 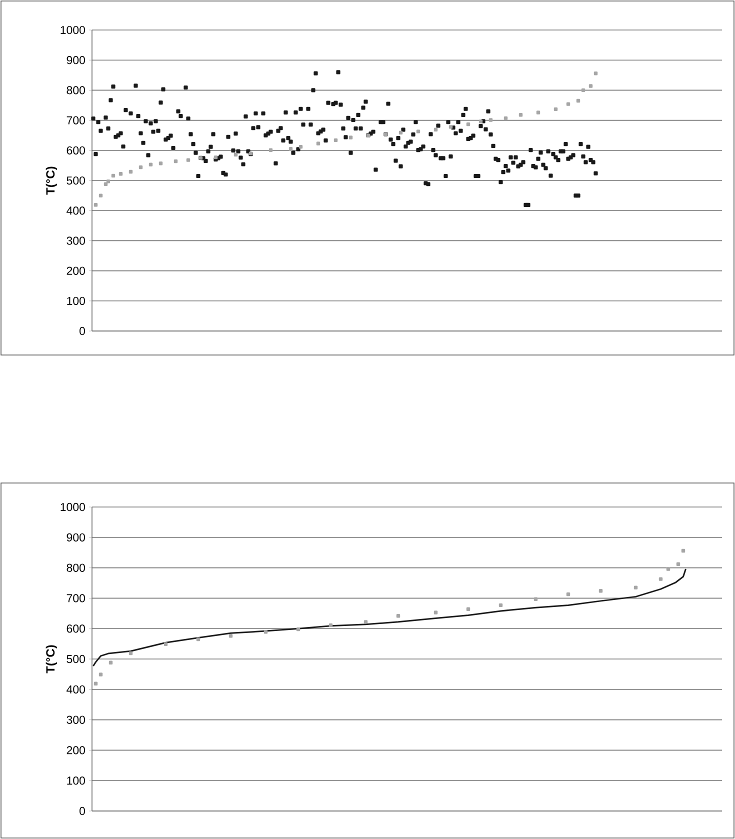 What do you see at coordinates (389, 617) in the screenshot?
I see `line-series` at bounding box center [389, 617].